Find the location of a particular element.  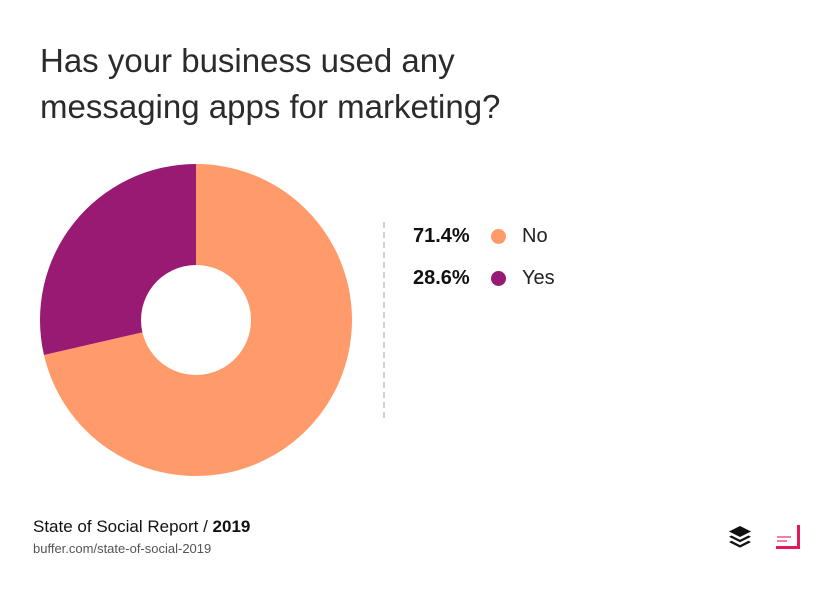

legend-value-yes: 28.6% is located at coordinates (441, 277).